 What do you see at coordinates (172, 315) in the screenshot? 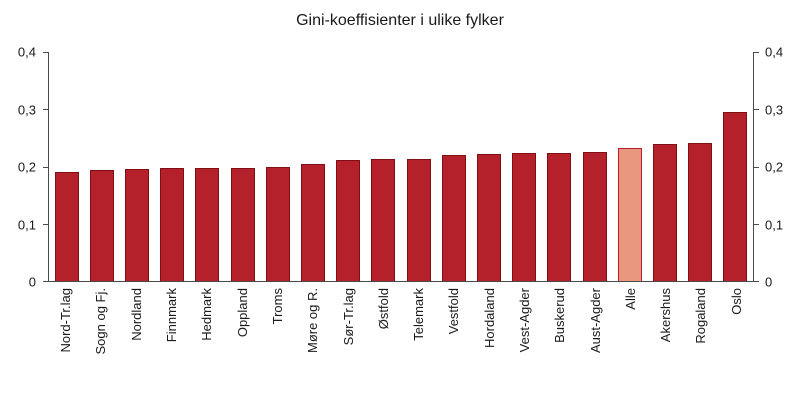
I see `x-axis-label: Finnmark` at bounding box center [172, 315].